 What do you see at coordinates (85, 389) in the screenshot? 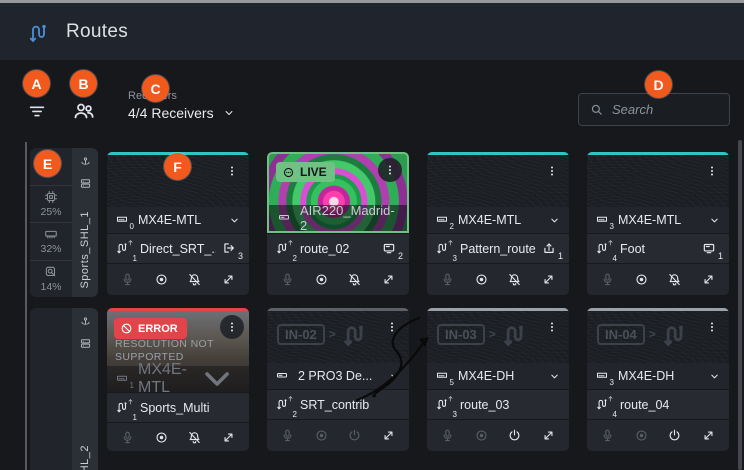
I see `receiver-strip-2: Sports_SHL_2` at bounding box center [85, 389].